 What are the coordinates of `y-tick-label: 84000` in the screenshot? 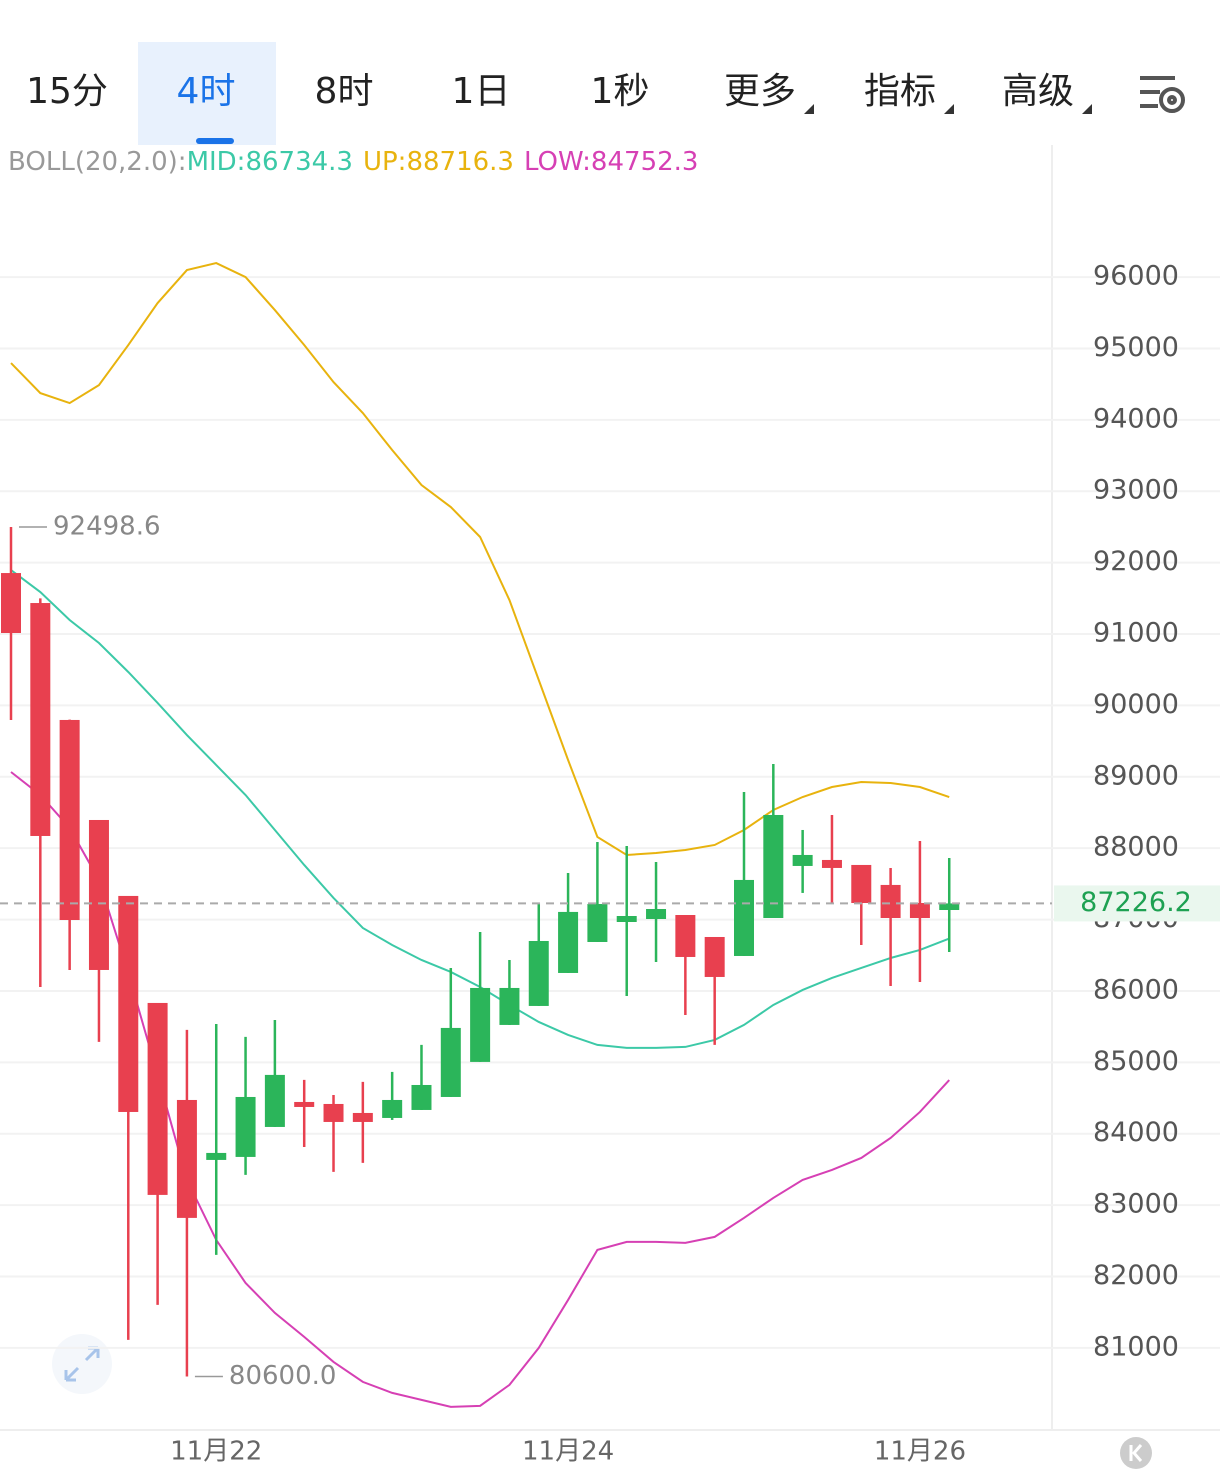 It's located at (1136, 1132).